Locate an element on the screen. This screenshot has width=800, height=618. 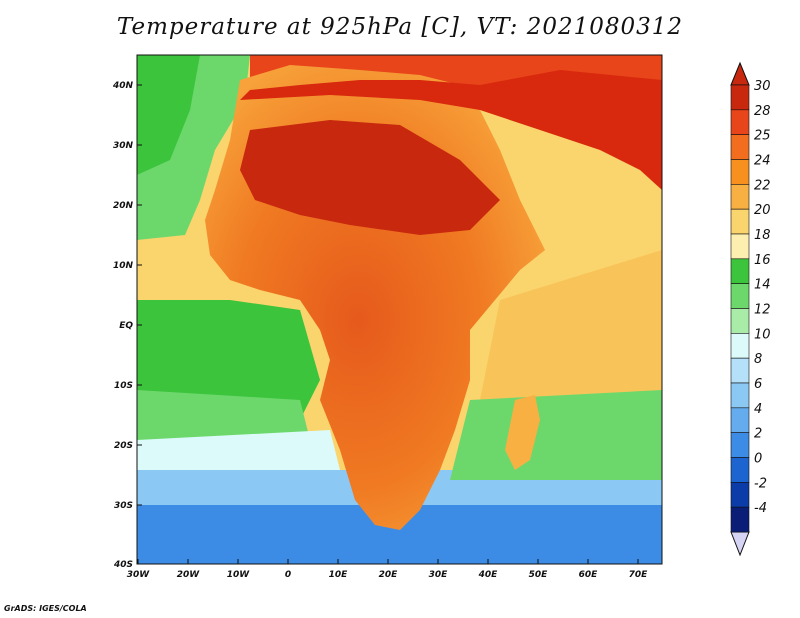
lon-tick-label: 30W is located at coordinates (139, 575).